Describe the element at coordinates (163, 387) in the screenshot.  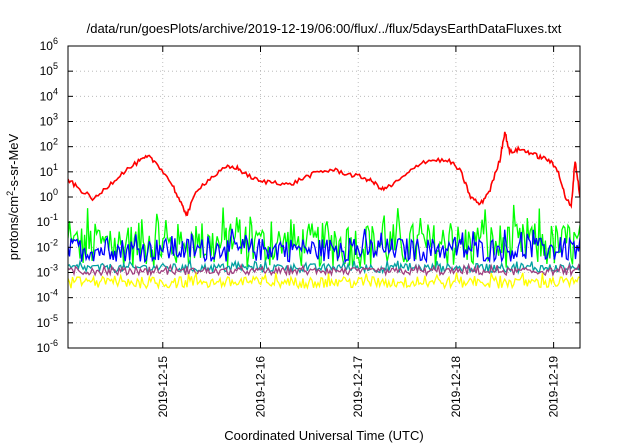
I see `x-tick-label: 2019-12-15` at that location.